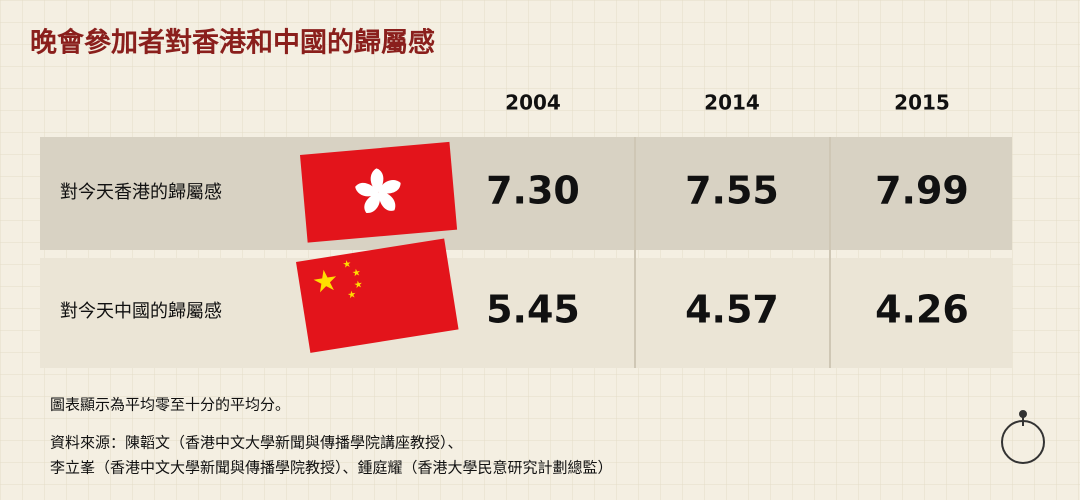  I want to click on logo, so click(1023, 437).